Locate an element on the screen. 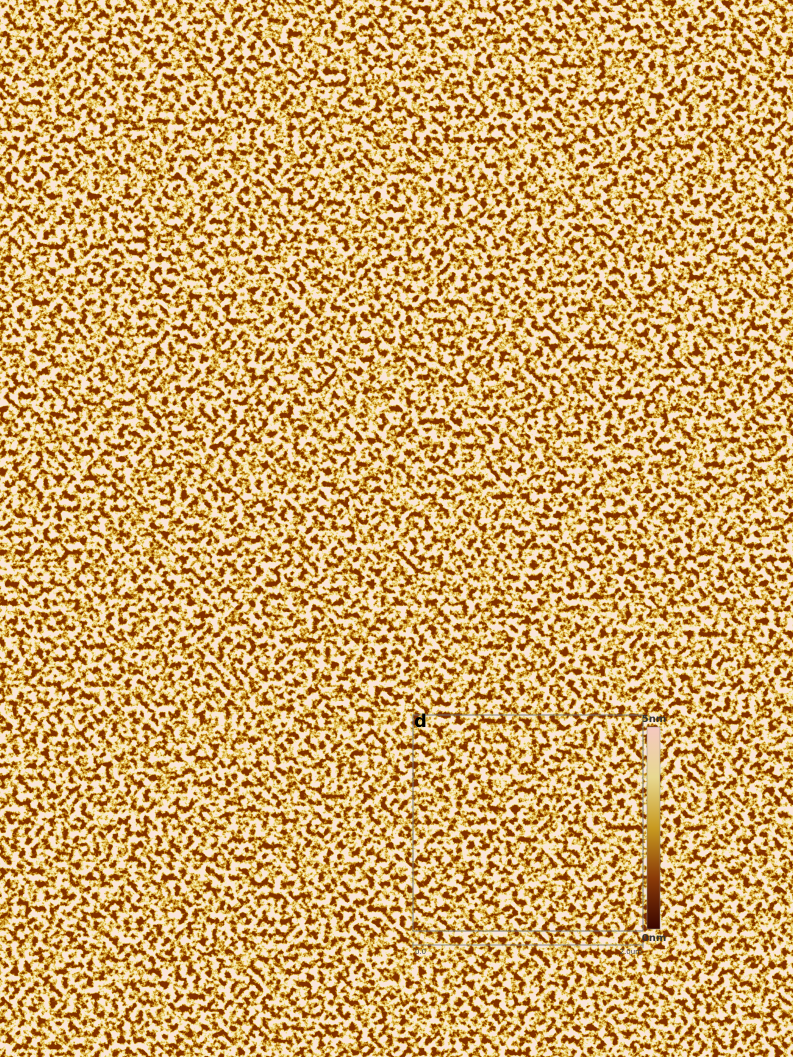 The width and height of the screenshot is (793, 1057). y-tick-label: 14 is located at coordinates (450, 253).